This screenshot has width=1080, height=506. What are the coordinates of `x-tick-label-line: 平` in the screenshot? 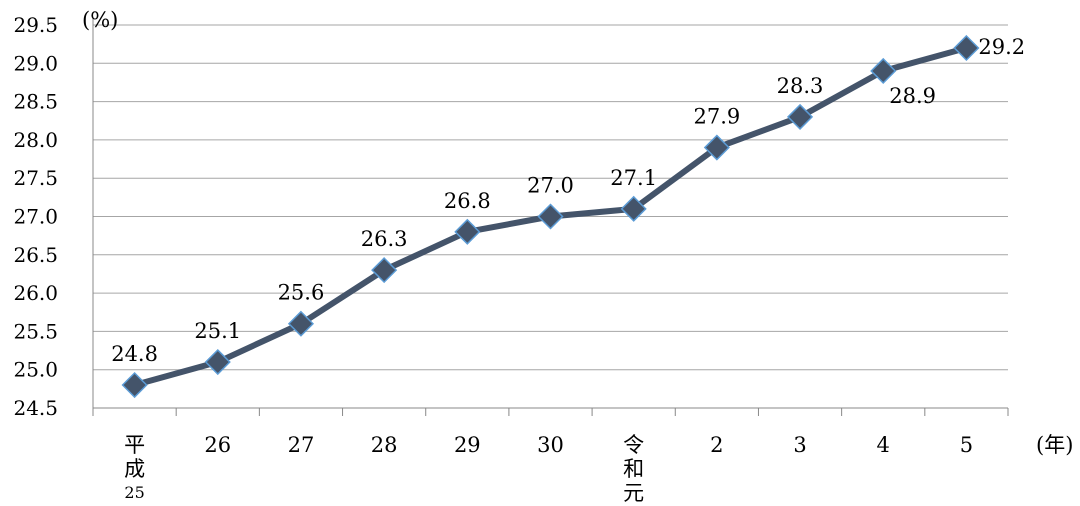 It's located at (134, 445).